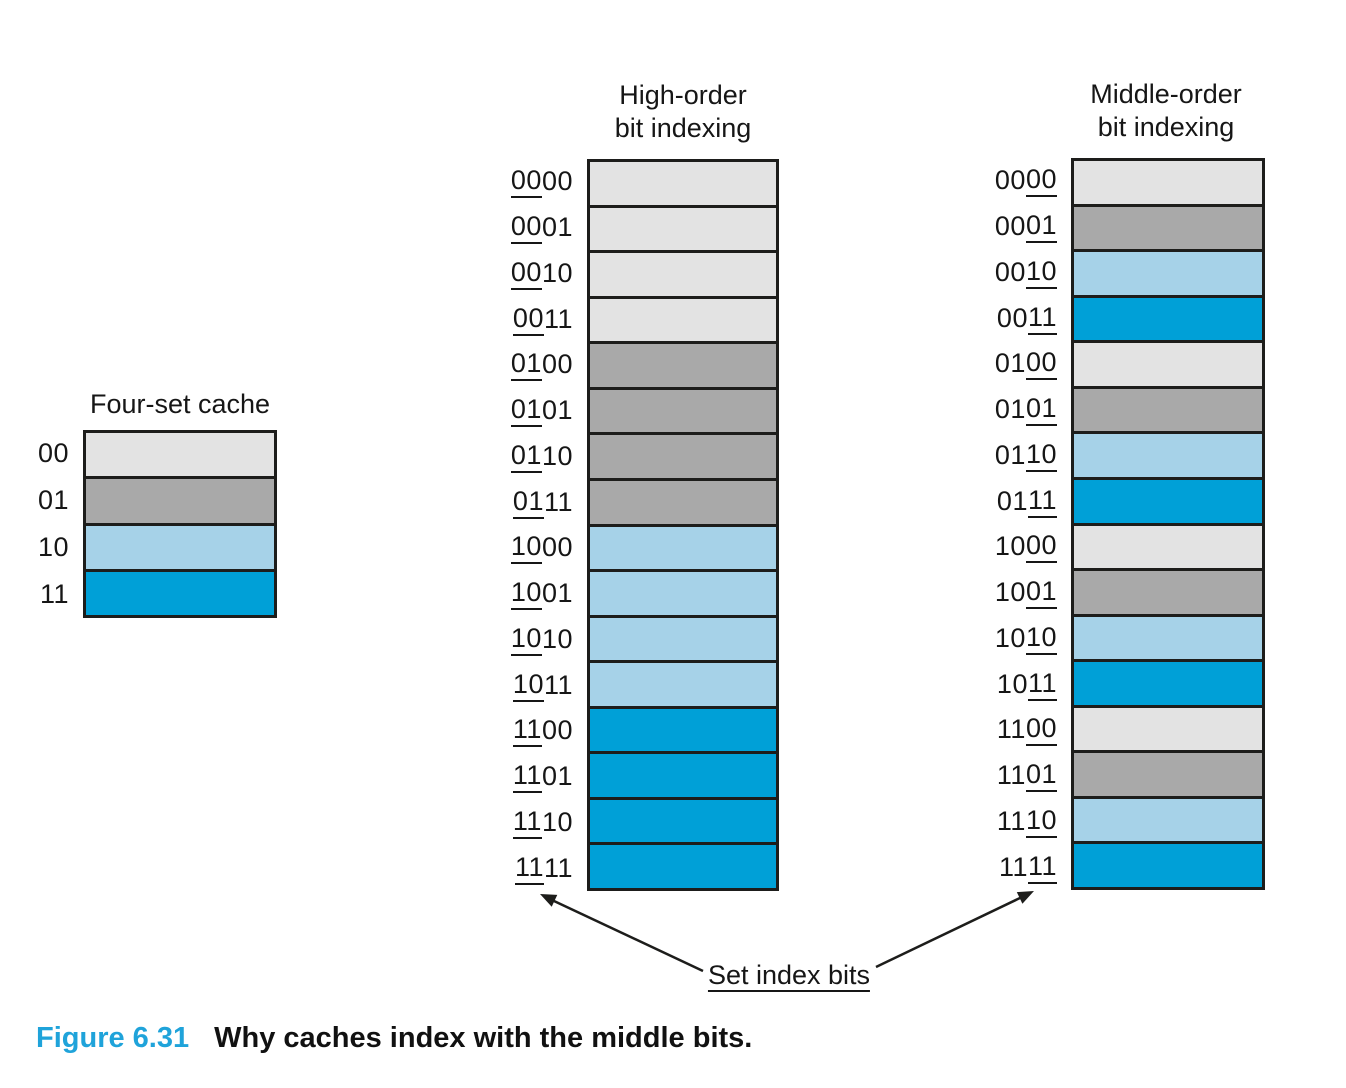 The image size is (1346, 1088). I want to click on address-label: 00 00, so click(1012, 181).